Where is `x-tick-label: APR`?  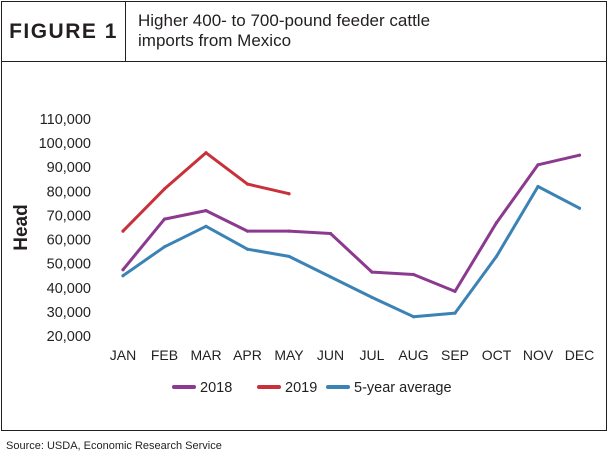
x-tick-label: APR is located at coordinates (247, 355).